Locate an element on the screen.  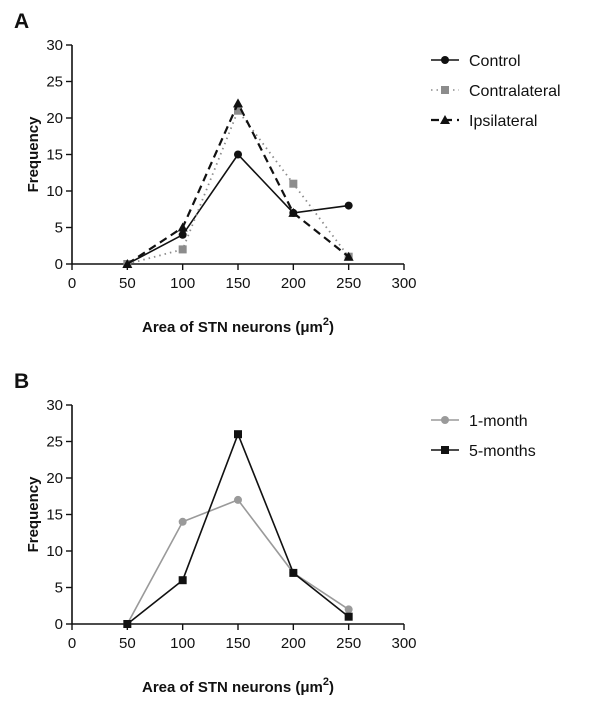
series-line-1-month is located at coordinates (238, 561).